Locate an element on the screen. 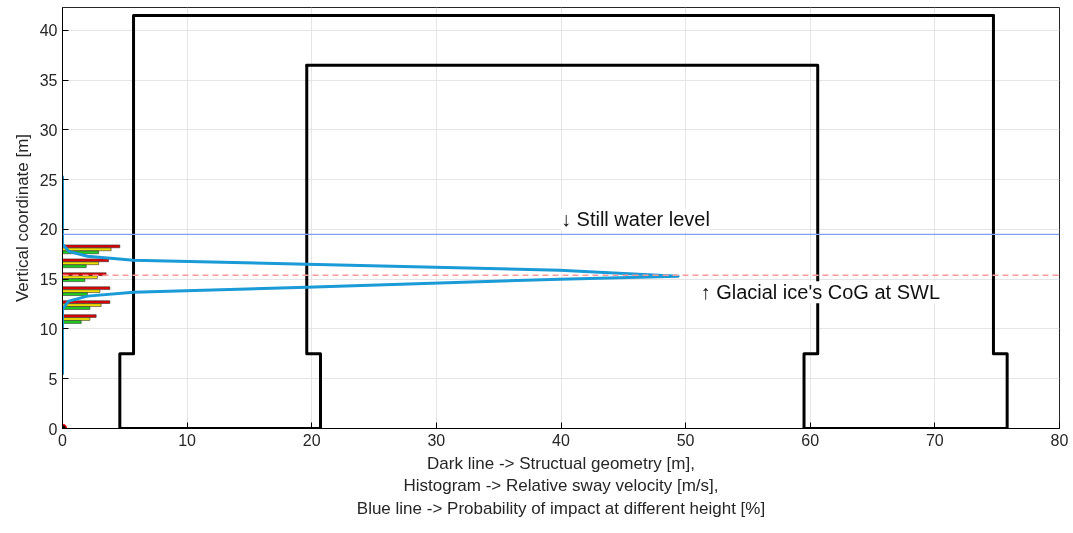  y-tick-label: 0 is located at coordinates (53, 429).